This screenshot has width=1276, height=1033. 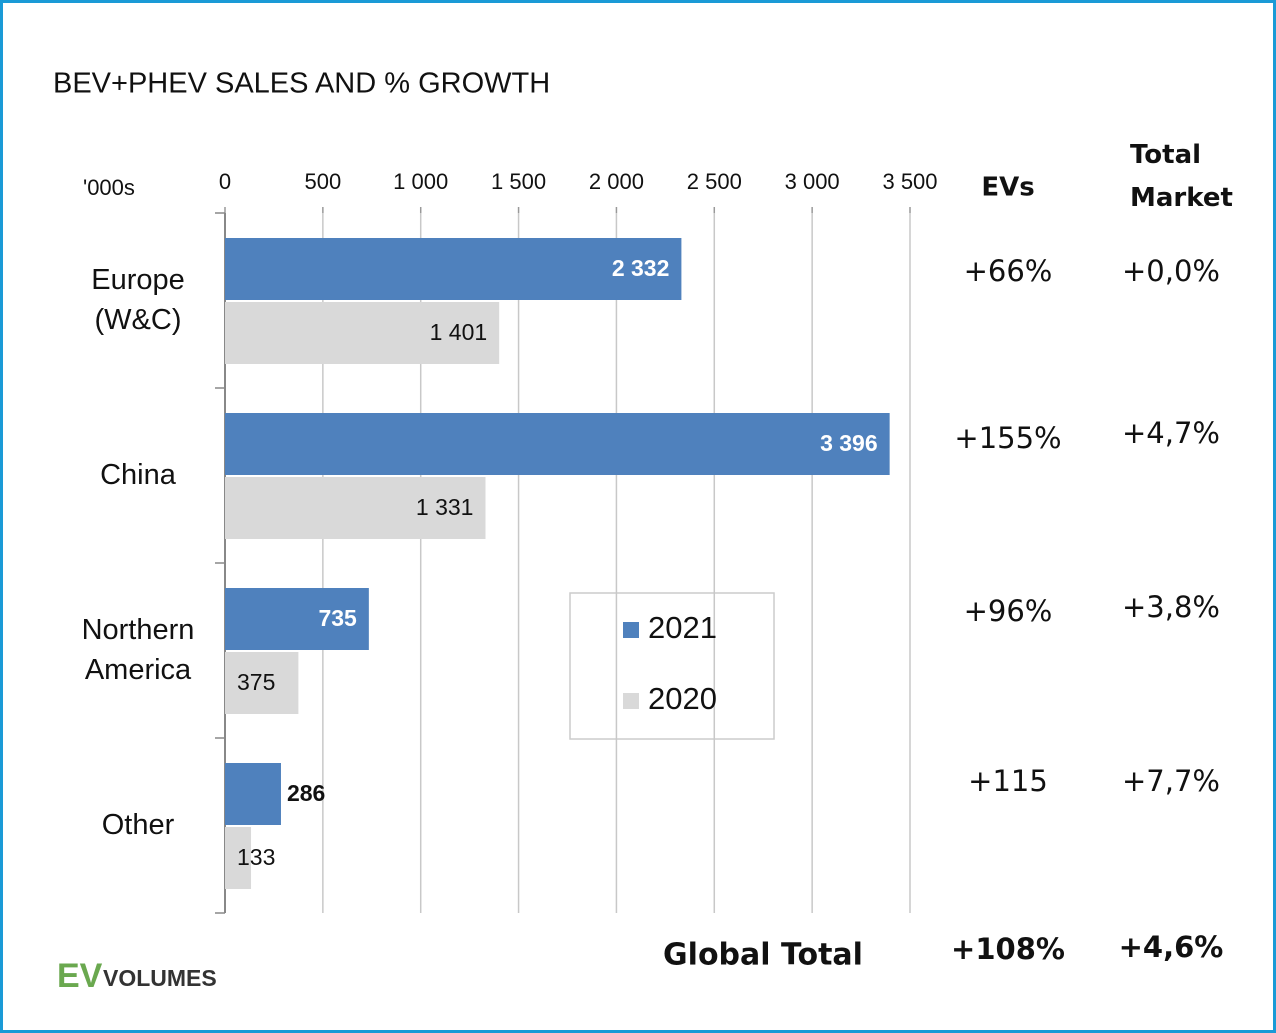 I want to click on x-tick-label: 2 500, so click(x=714, y=181).